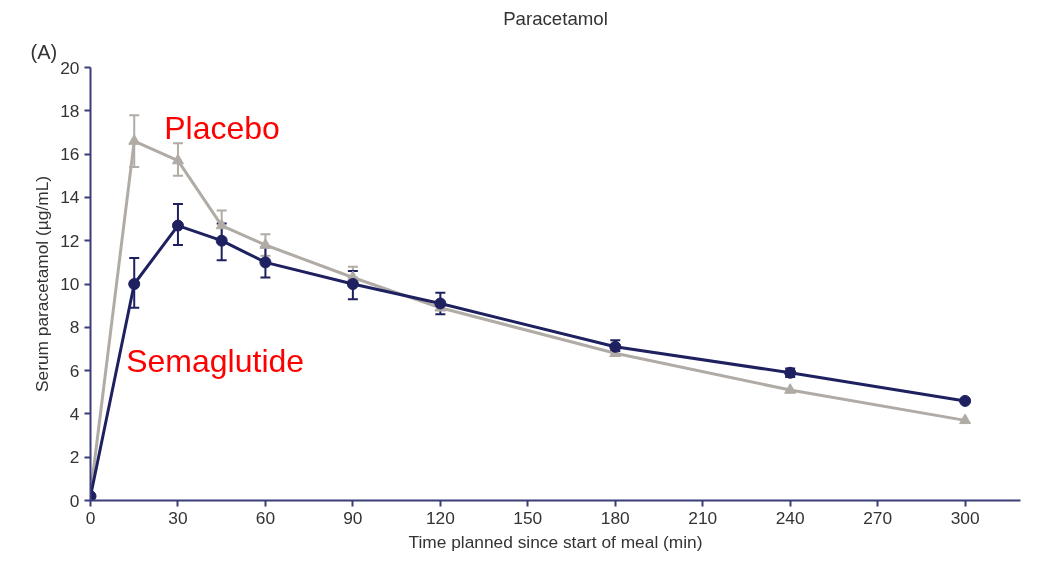 Image resolution: width=1040 pixels, height=580 pixels. I want to click on y-tick-label: 12, so click(70, 240).